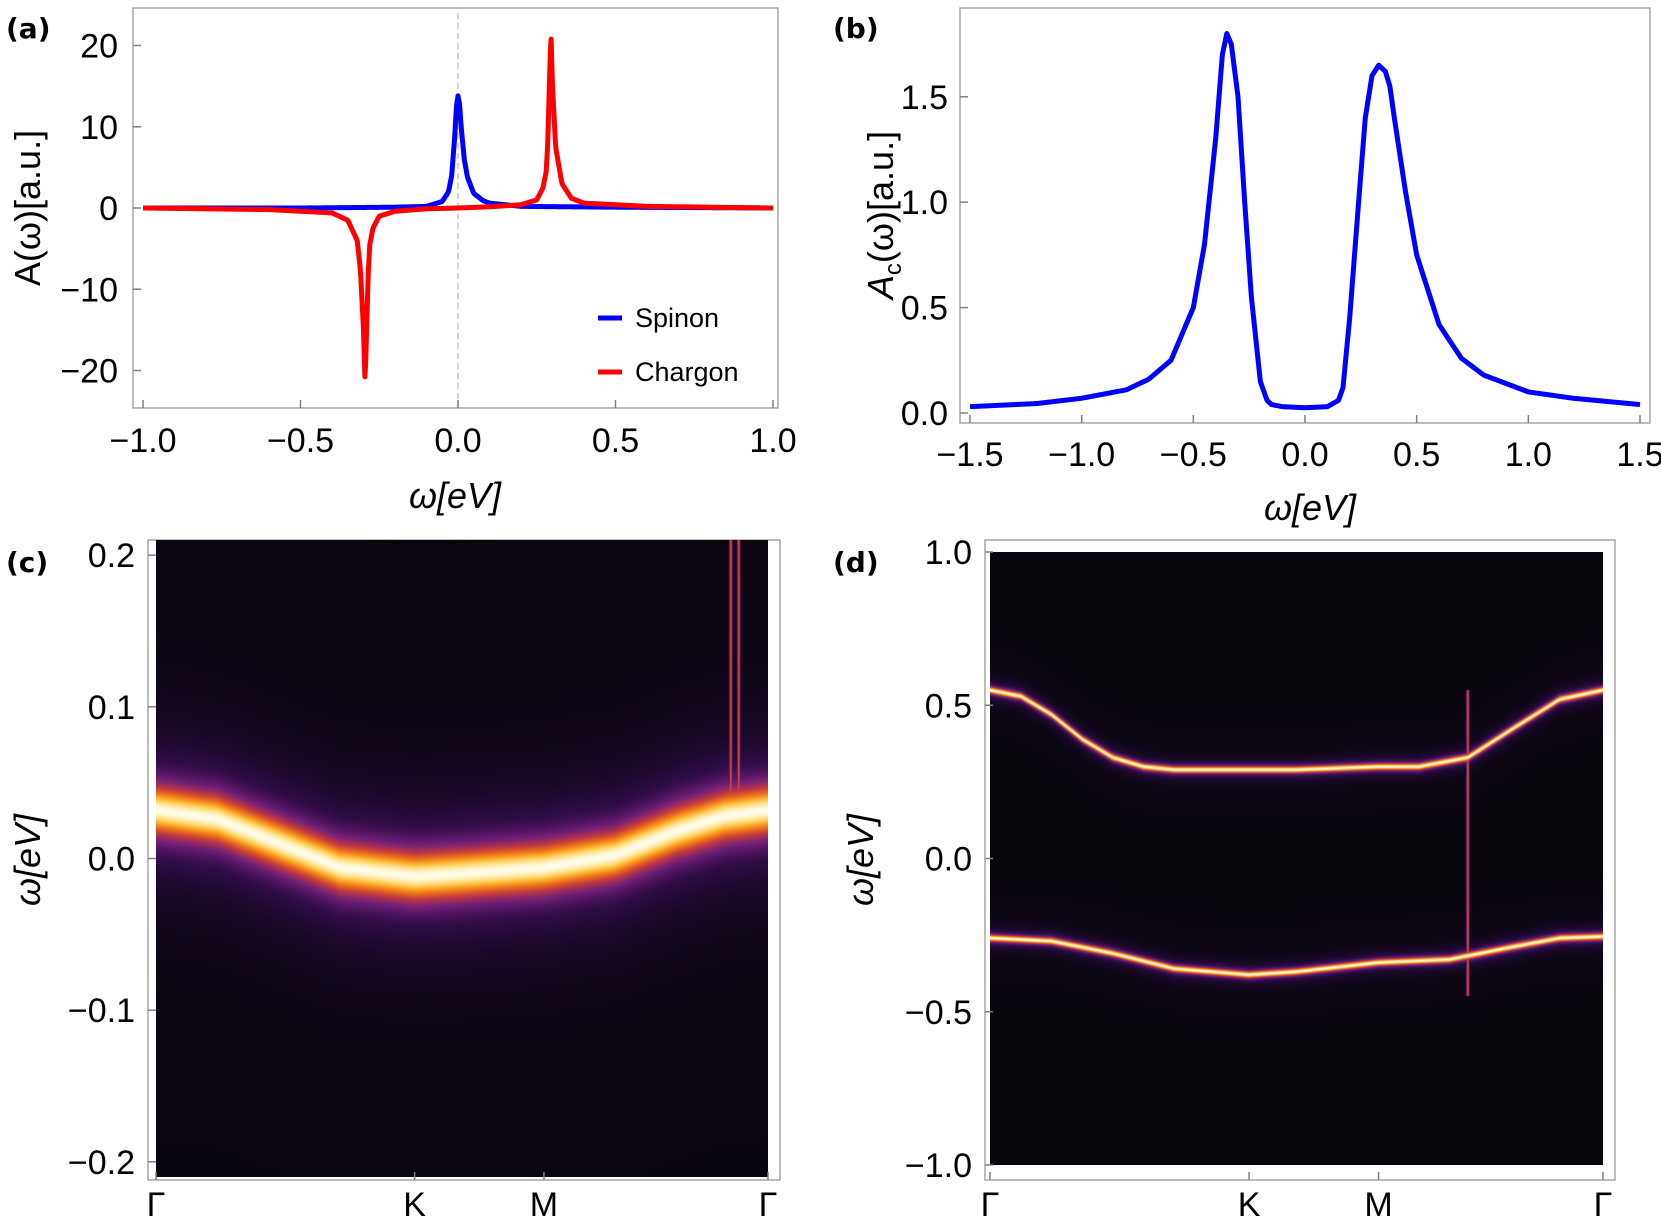  I want to click on panel-b-label: (b), so click(856, 28).